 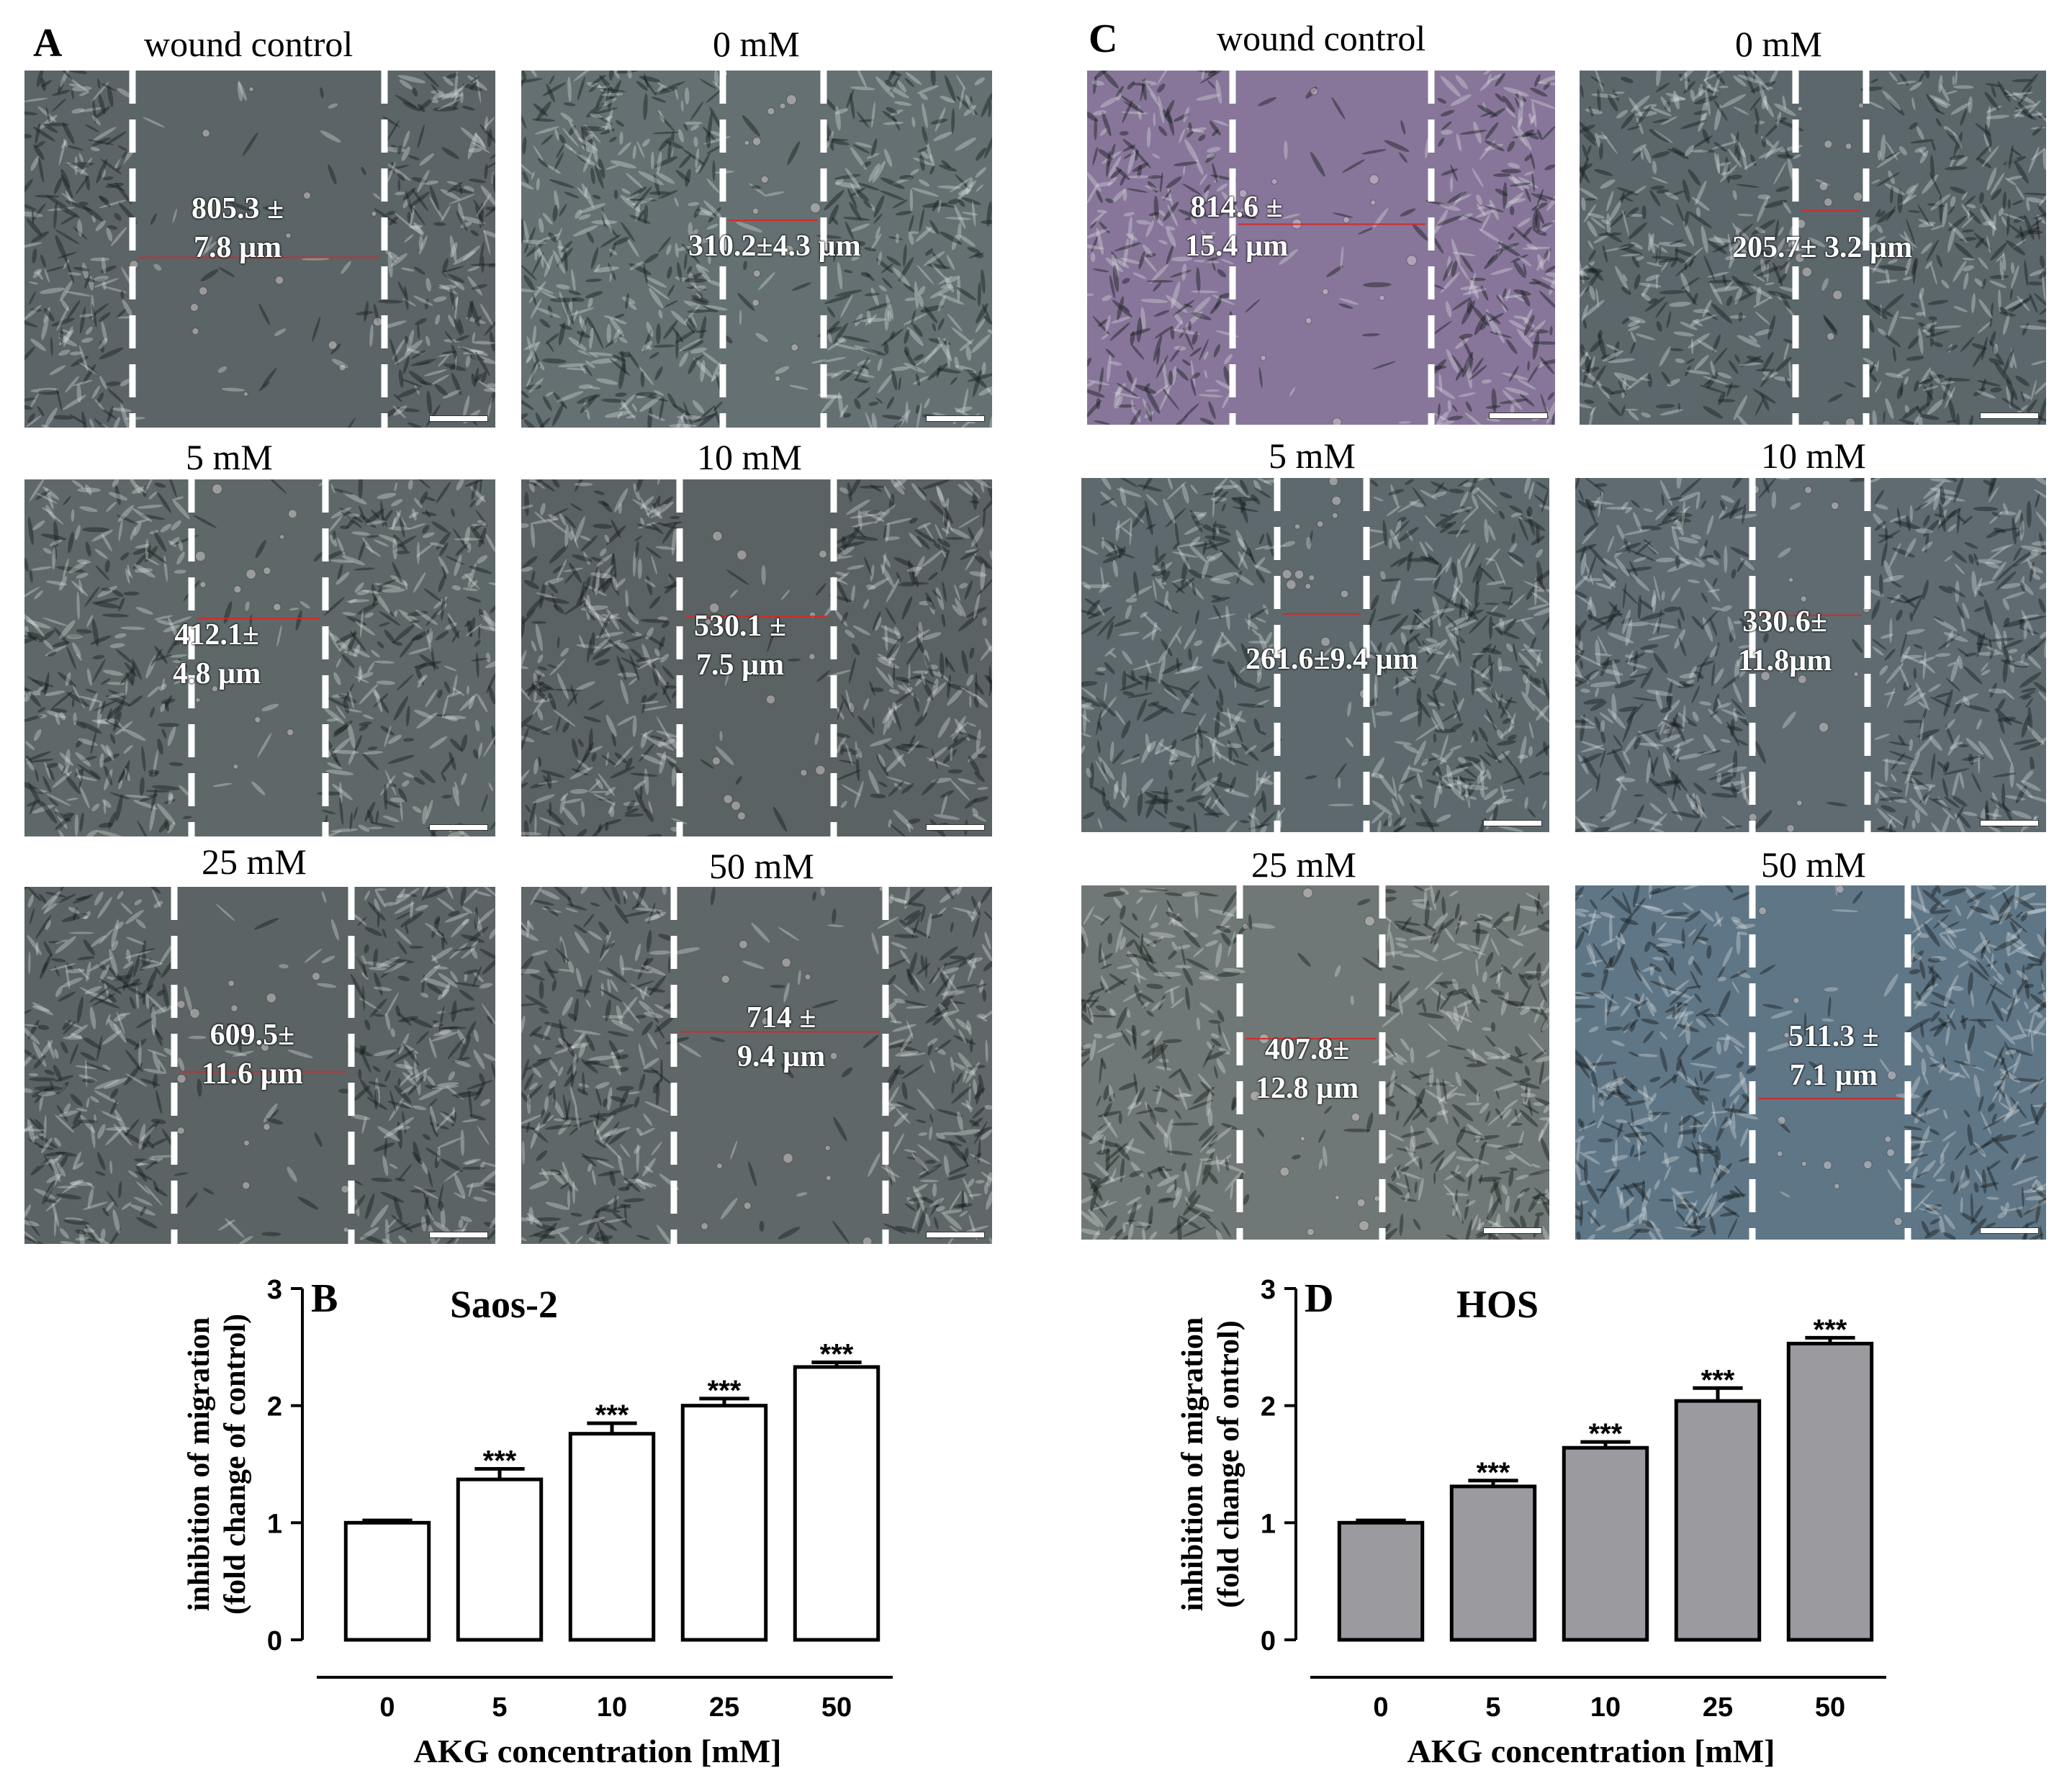 What do you see at coordinates (781, 1038) in the screenshot?
I see `measure-label: 714 ± 9.4 µm` at bounding box center [781, 1038].